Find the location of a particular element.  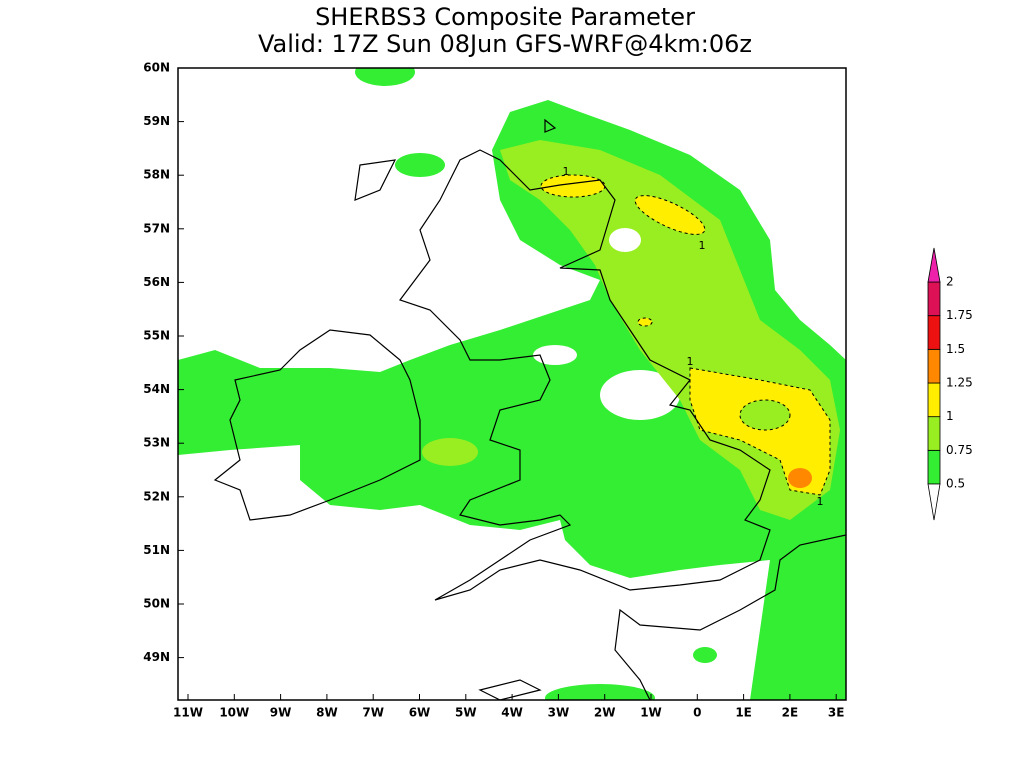

lat-label: 53N is located at coordinates (156, 443).